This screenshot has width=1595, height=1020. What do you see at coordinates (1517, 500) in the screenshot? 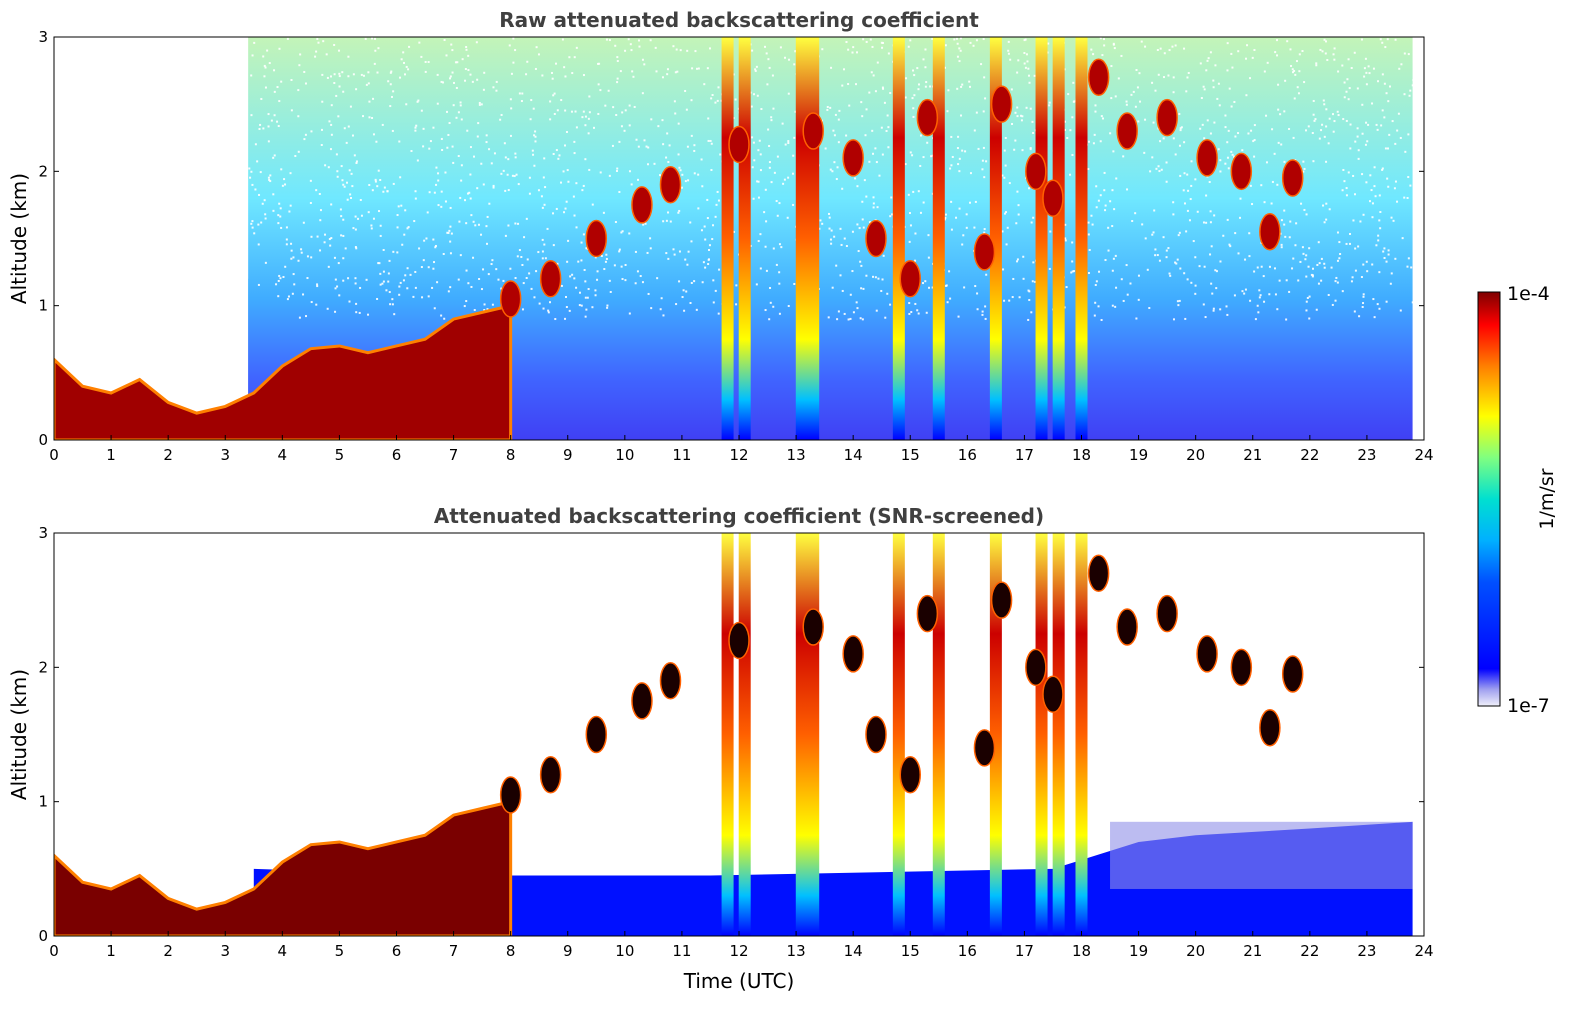
I see `colorbar: 1e-4 1e-7 1/m/sr` at bounding box center [1517, 500].